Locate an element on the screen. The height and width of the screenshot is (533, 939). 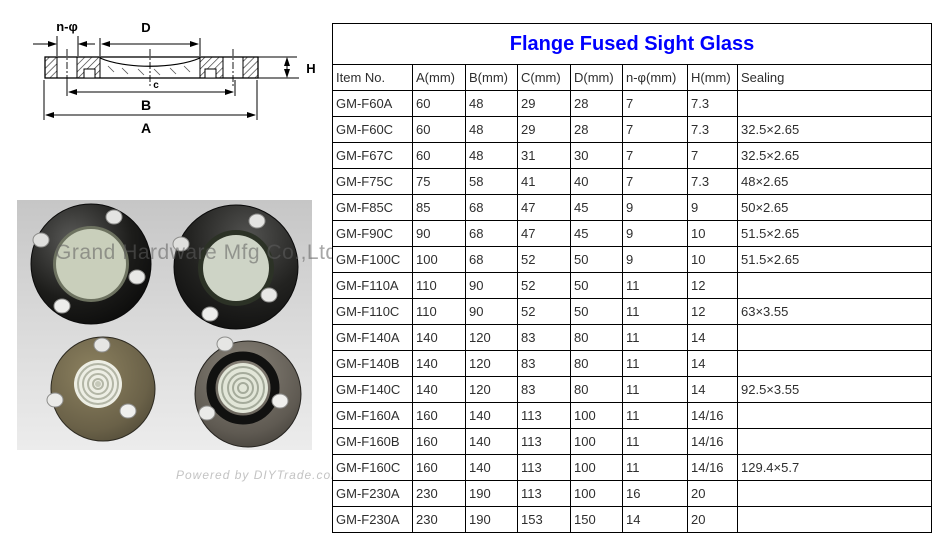
table-row: GM-F230A 230 190 153 150 14 20 is located at coordinates (632, 519).